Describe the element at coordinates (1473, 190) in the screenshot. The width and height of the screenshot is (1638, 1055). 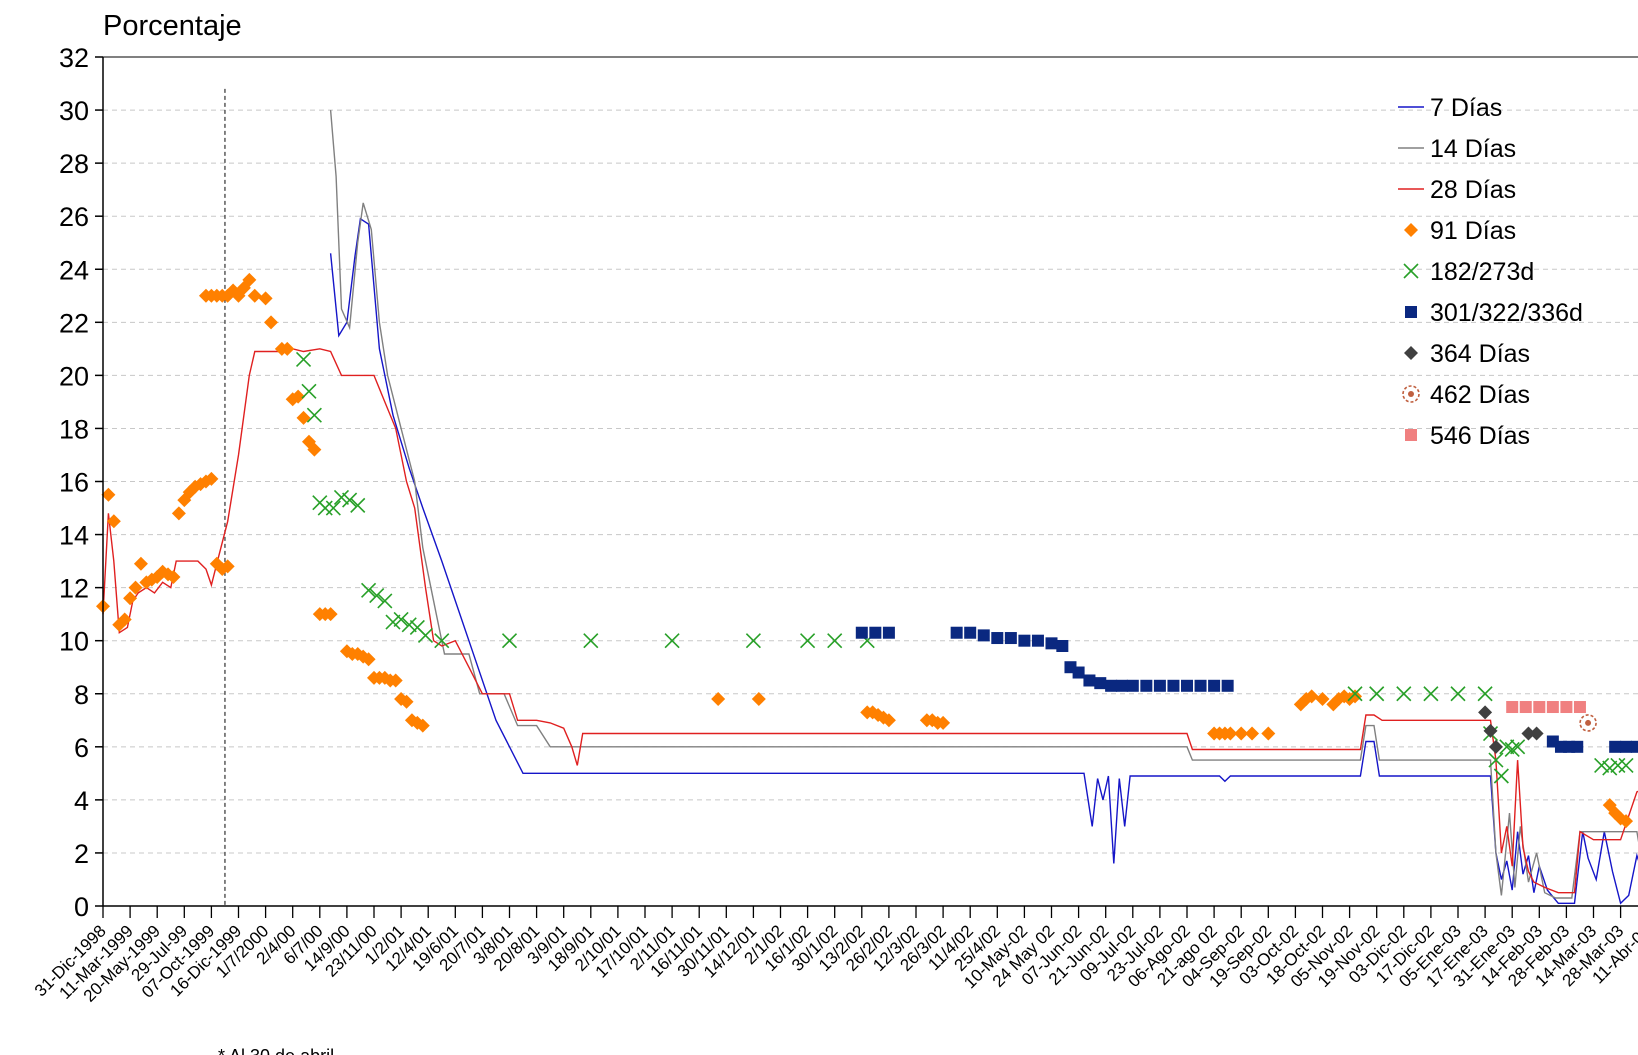
I see `legend-label: 28 Días` at that location.